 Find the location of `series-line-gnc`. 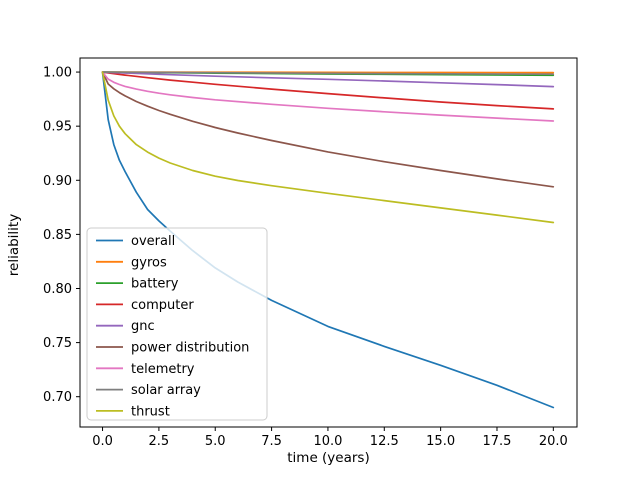

series-line-gnc is located at coordinates (328, 79).